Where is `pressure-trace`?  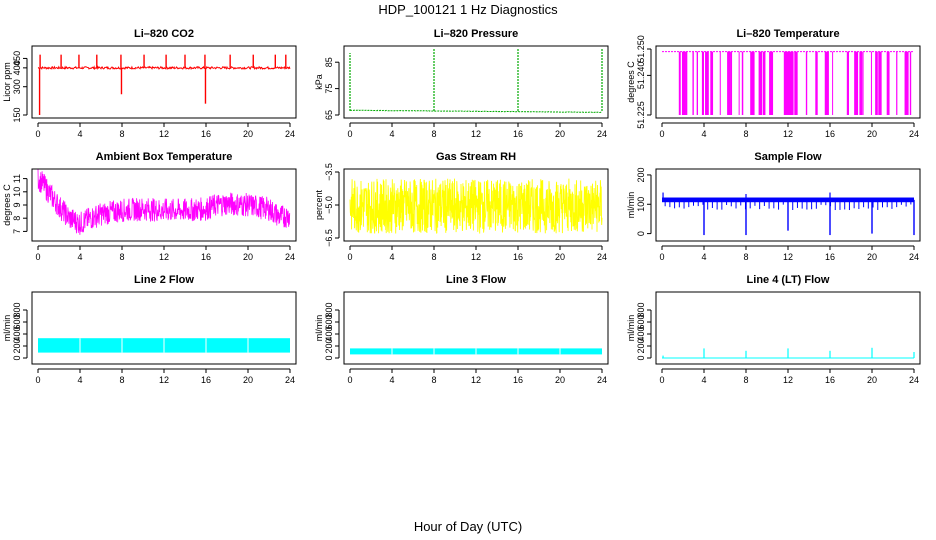
pressure-trace is located at coordinates (475, 111).